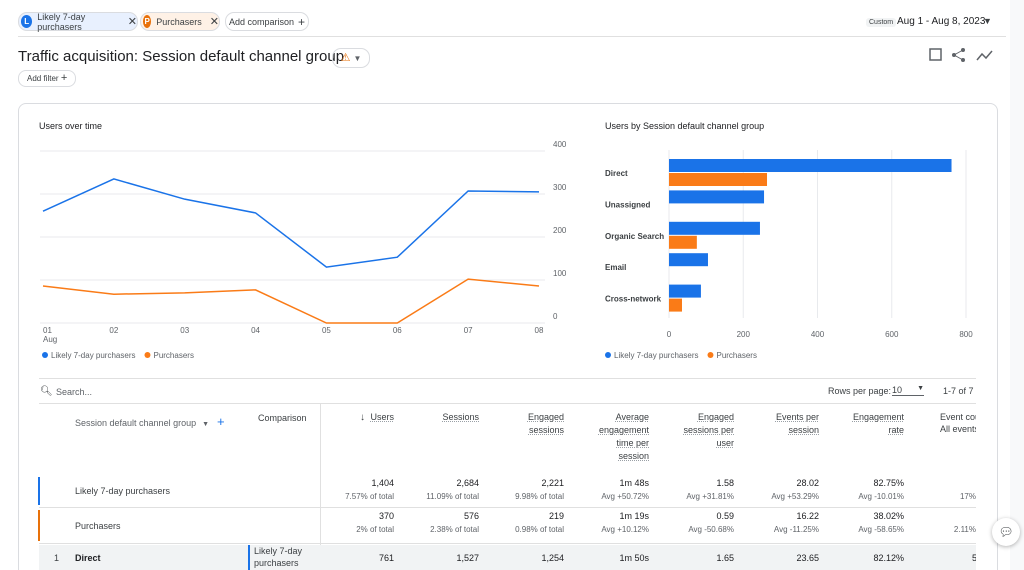  I want to click on column-header: Events per session, so click(788, 424).